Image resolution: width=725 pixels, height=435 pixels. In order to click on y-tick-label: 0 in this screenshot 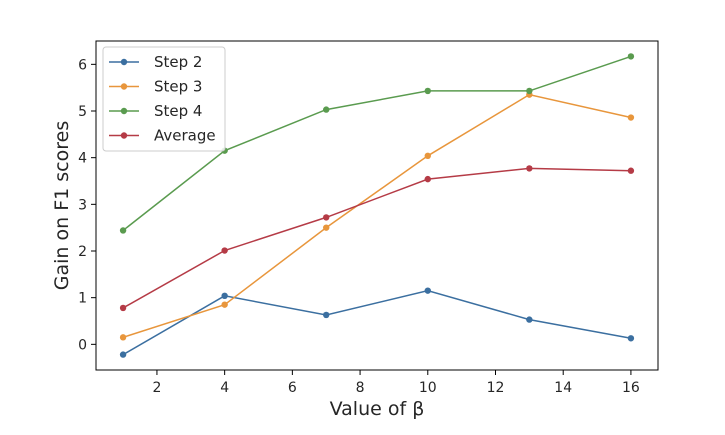, I will do `click(82, 345)`.